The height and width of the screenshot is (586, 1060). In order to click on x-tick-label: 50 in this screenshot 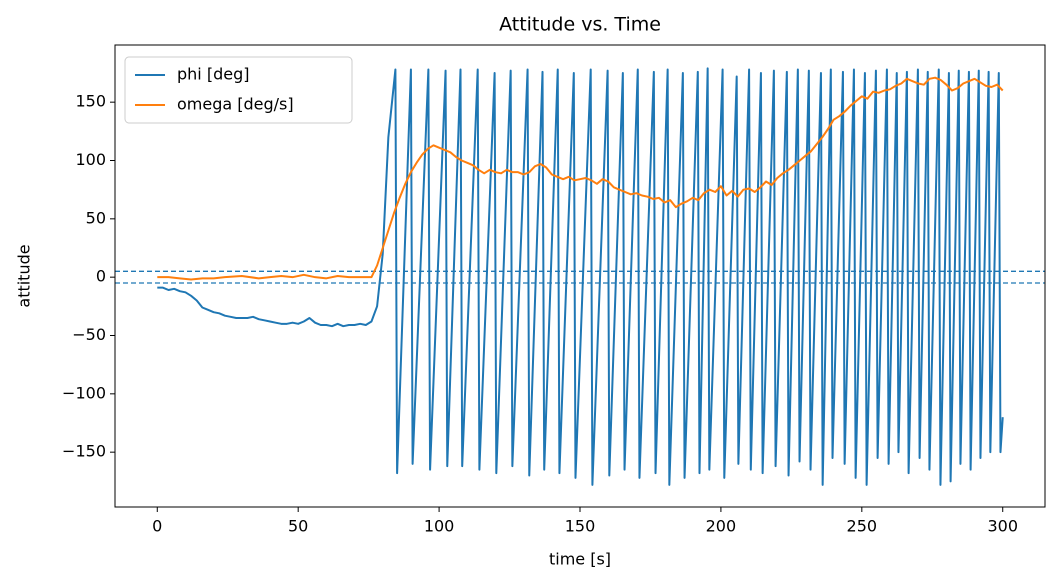, I will do `click(298, 526)`.